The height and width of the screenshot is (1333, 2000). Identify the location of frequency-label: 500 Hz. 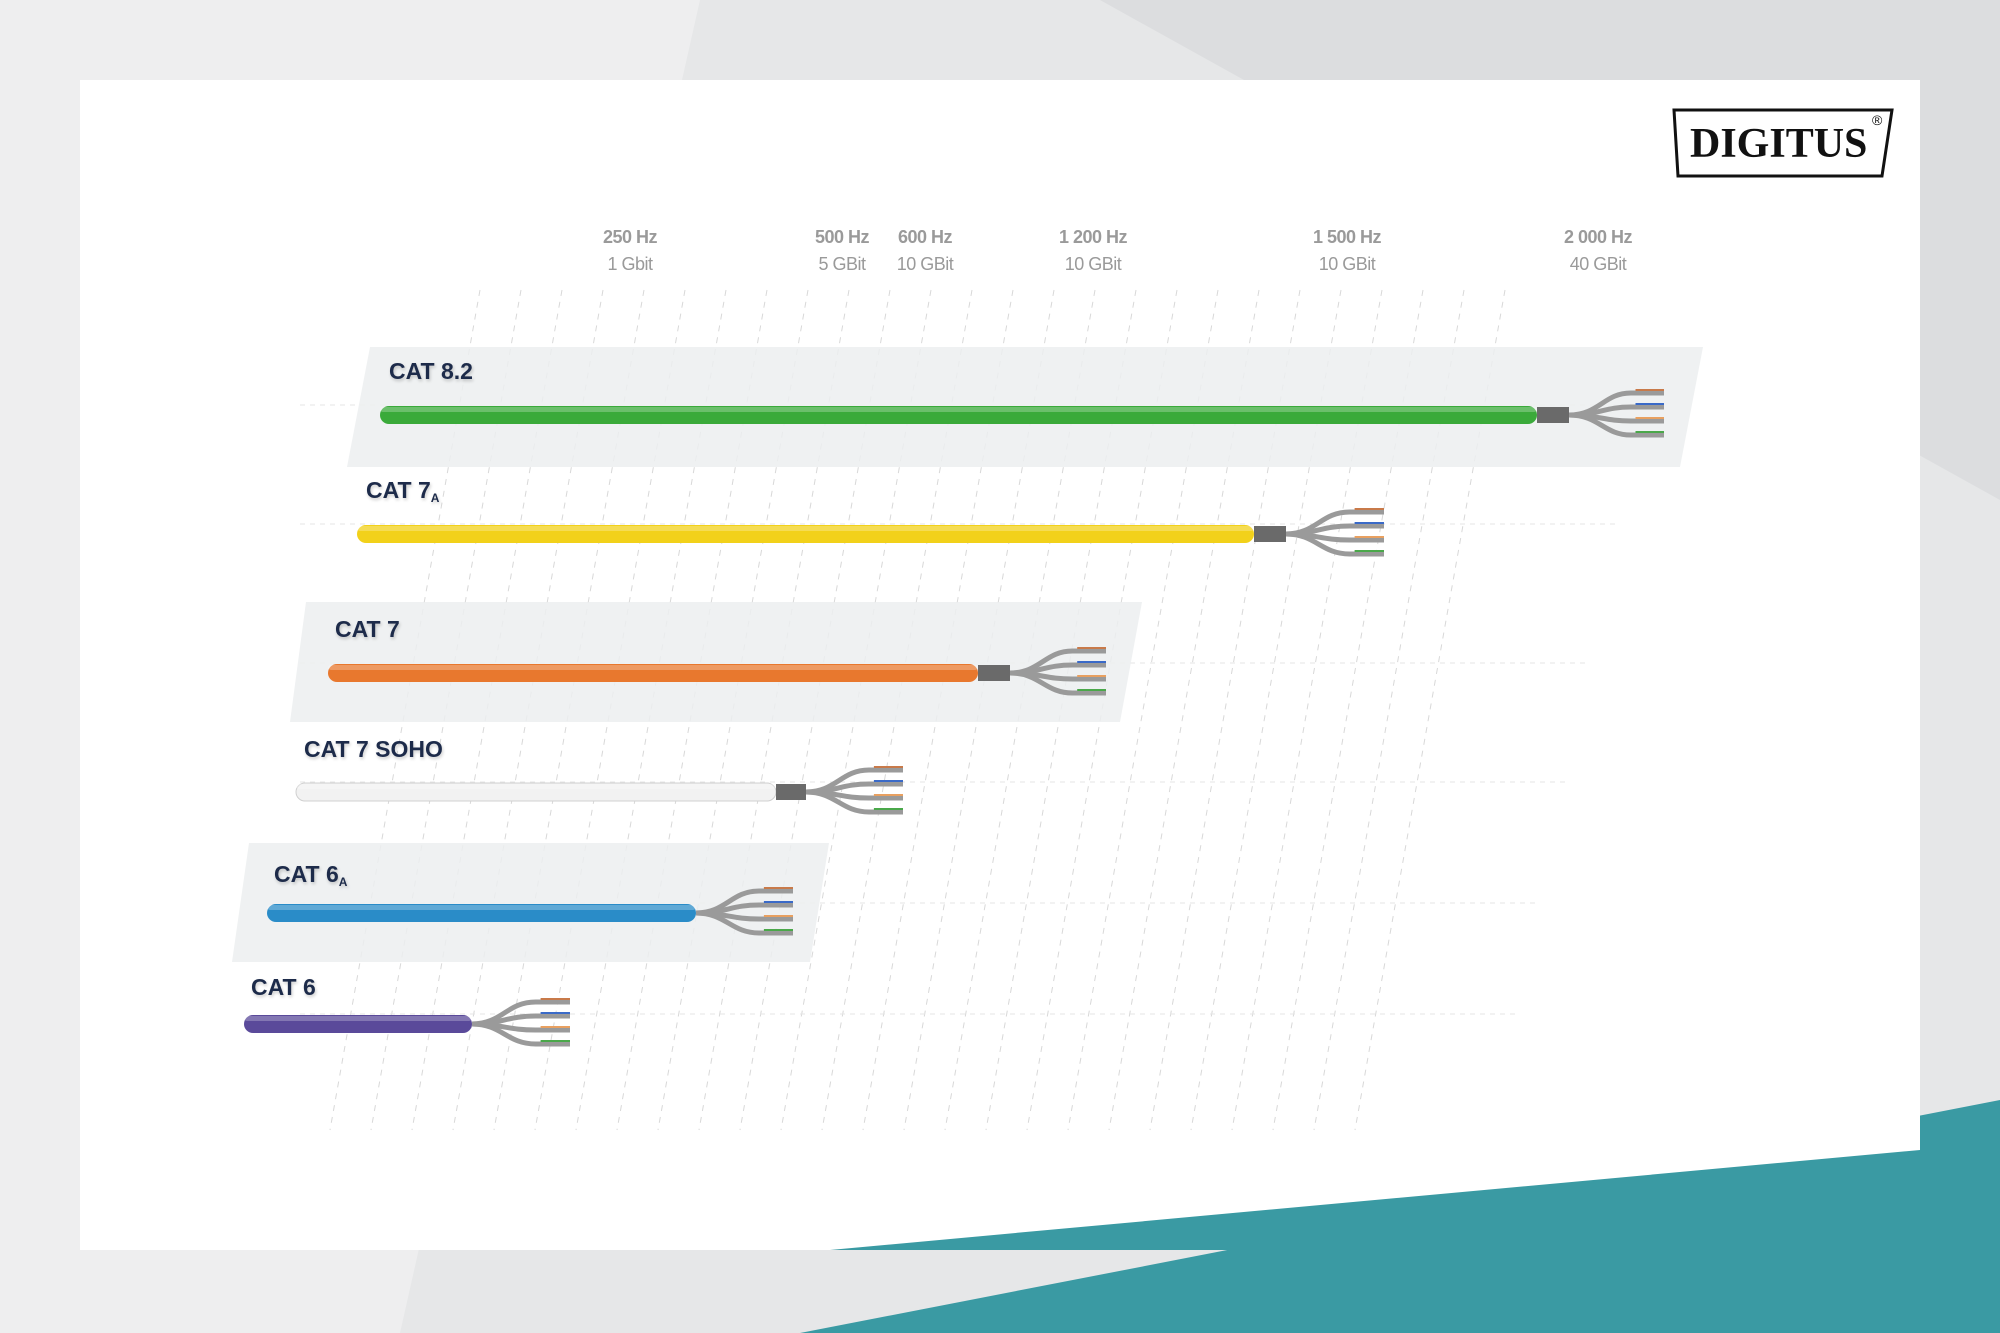
(842, 237).